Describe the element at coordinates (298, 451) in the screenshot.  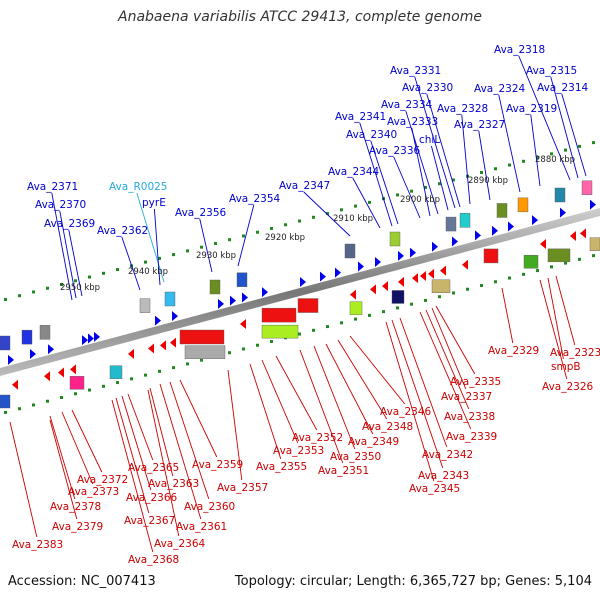
I see `gene-label: Ava_2353` at that location.